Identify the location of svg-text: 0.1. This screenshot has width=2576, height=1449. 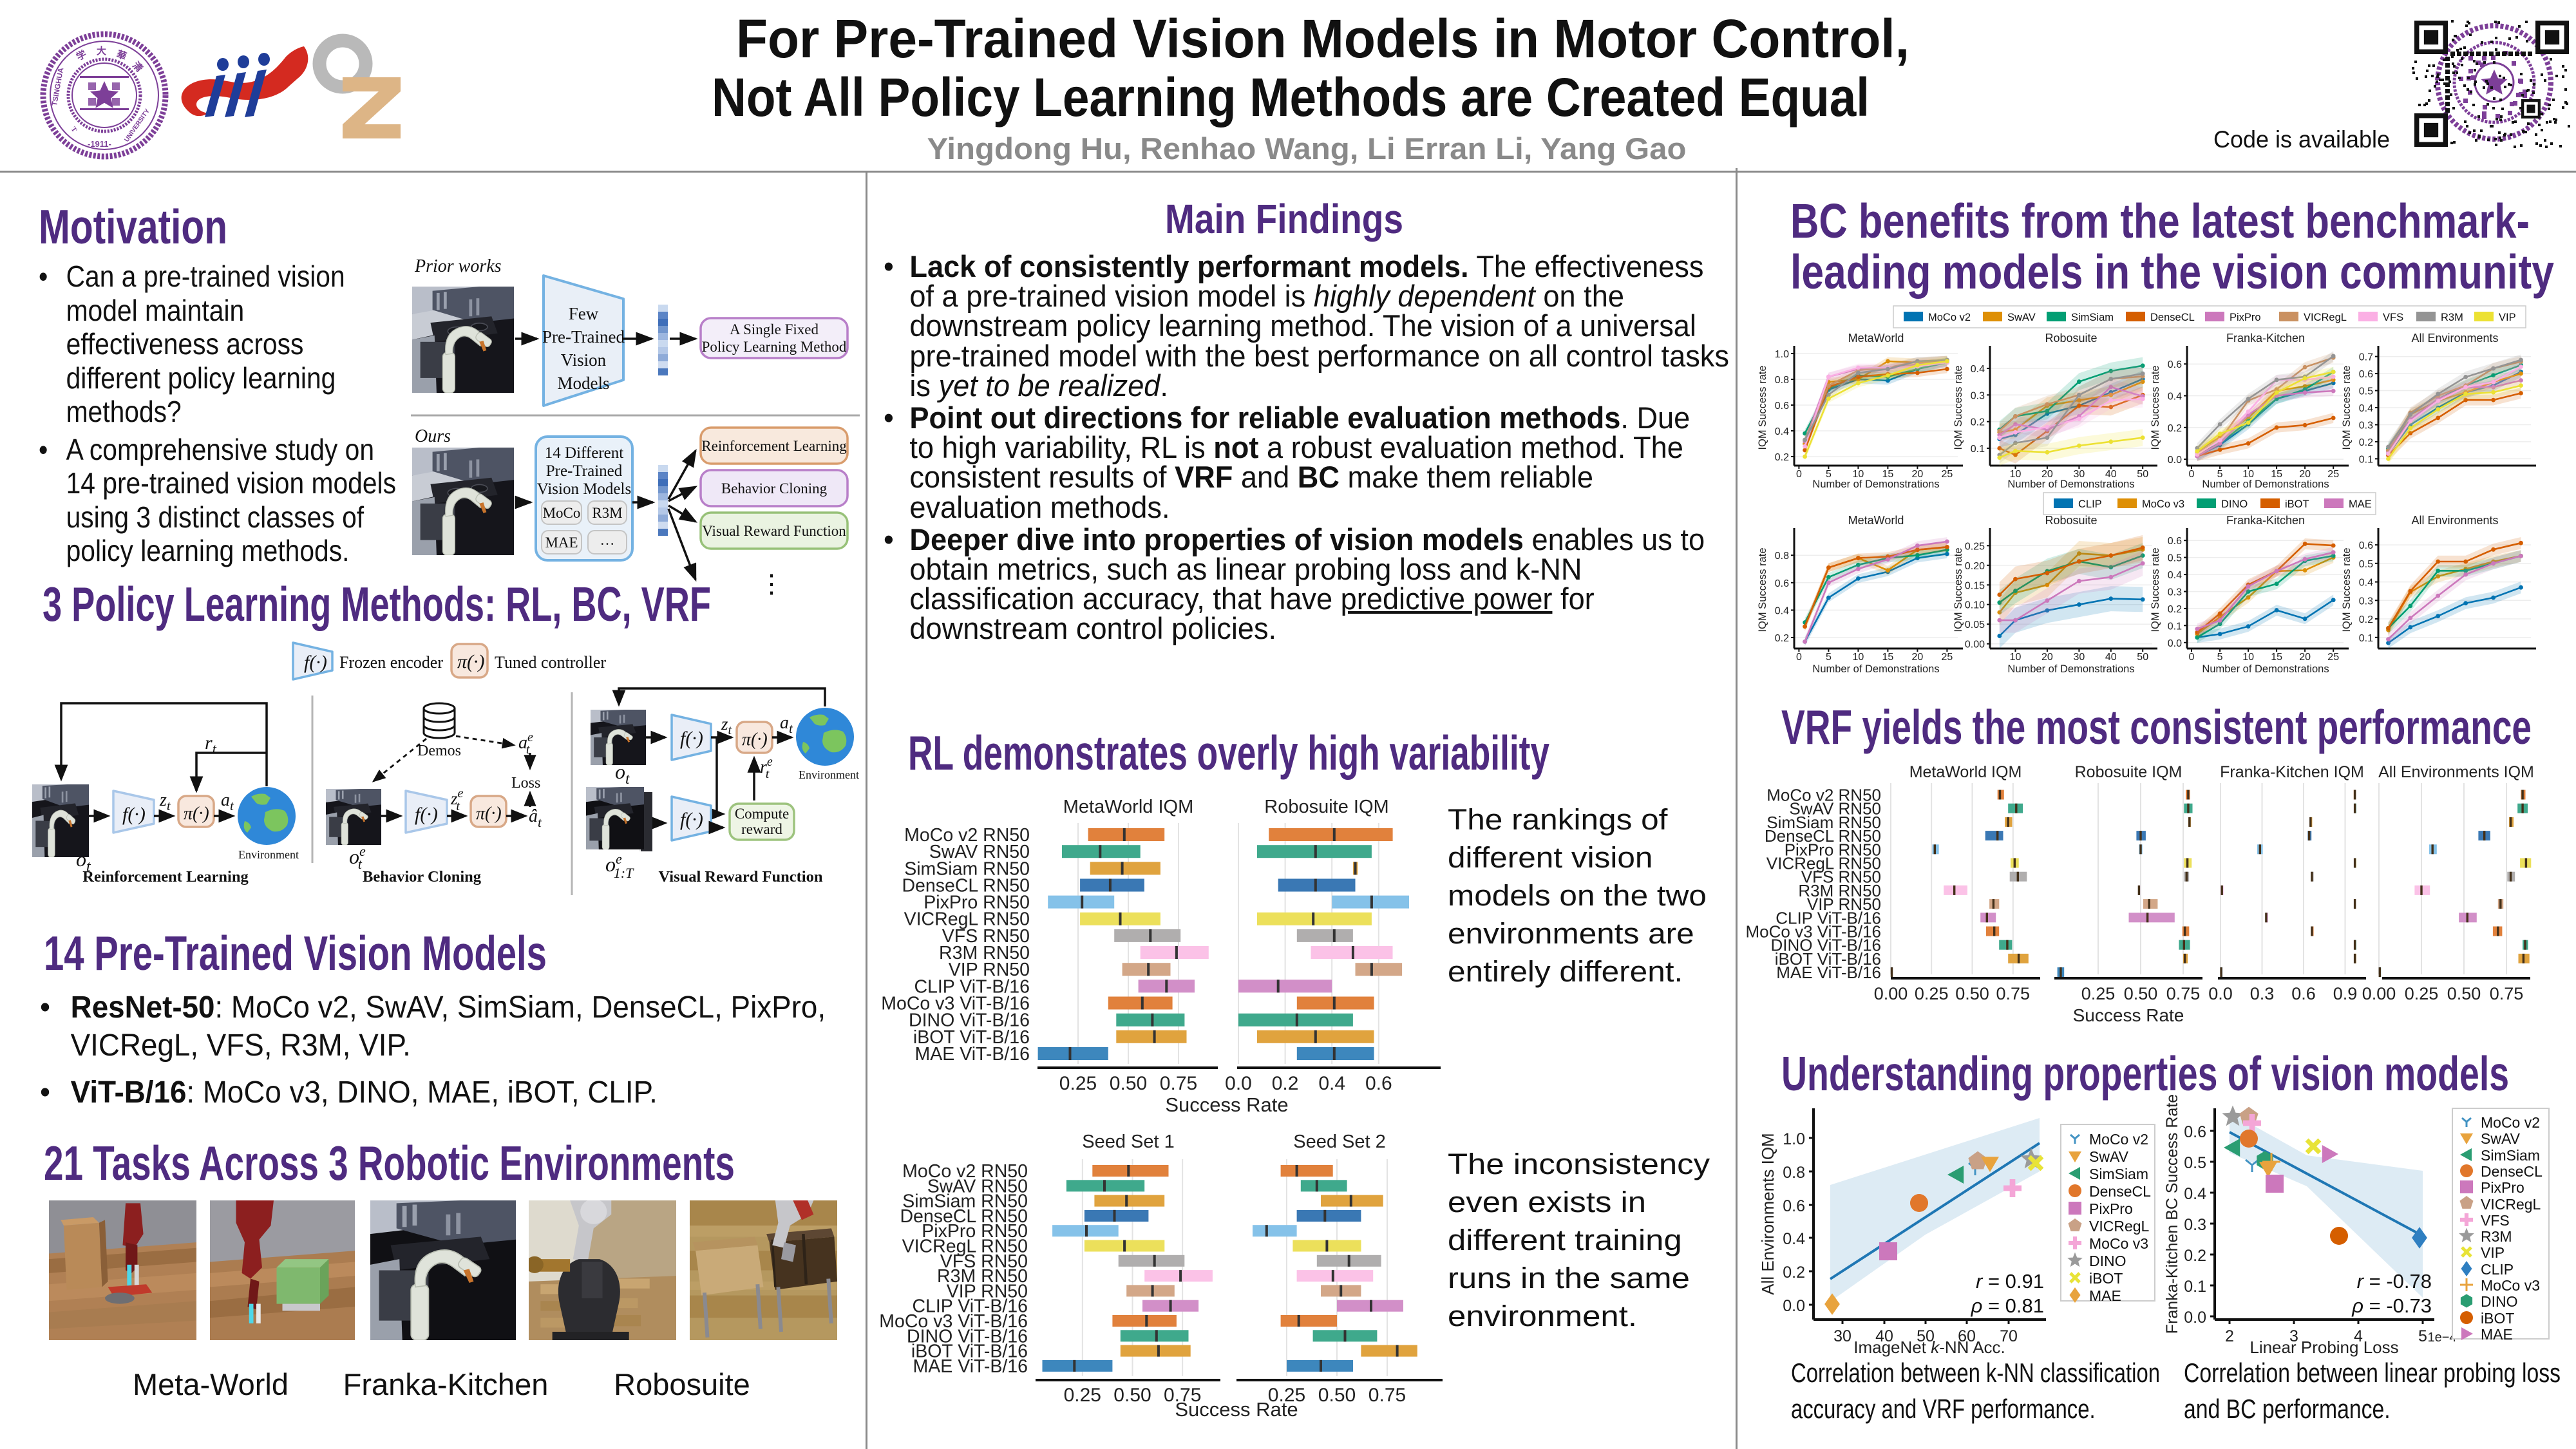
(2195, 1287).